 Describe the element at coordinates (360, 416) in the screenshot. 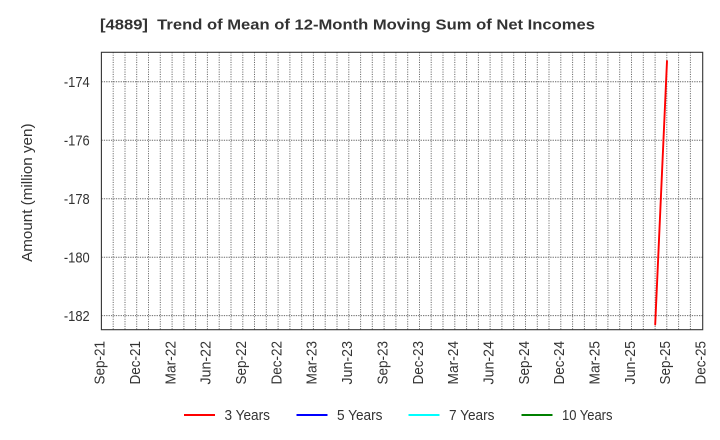

I see `svg-text: 5 Years` at that location.